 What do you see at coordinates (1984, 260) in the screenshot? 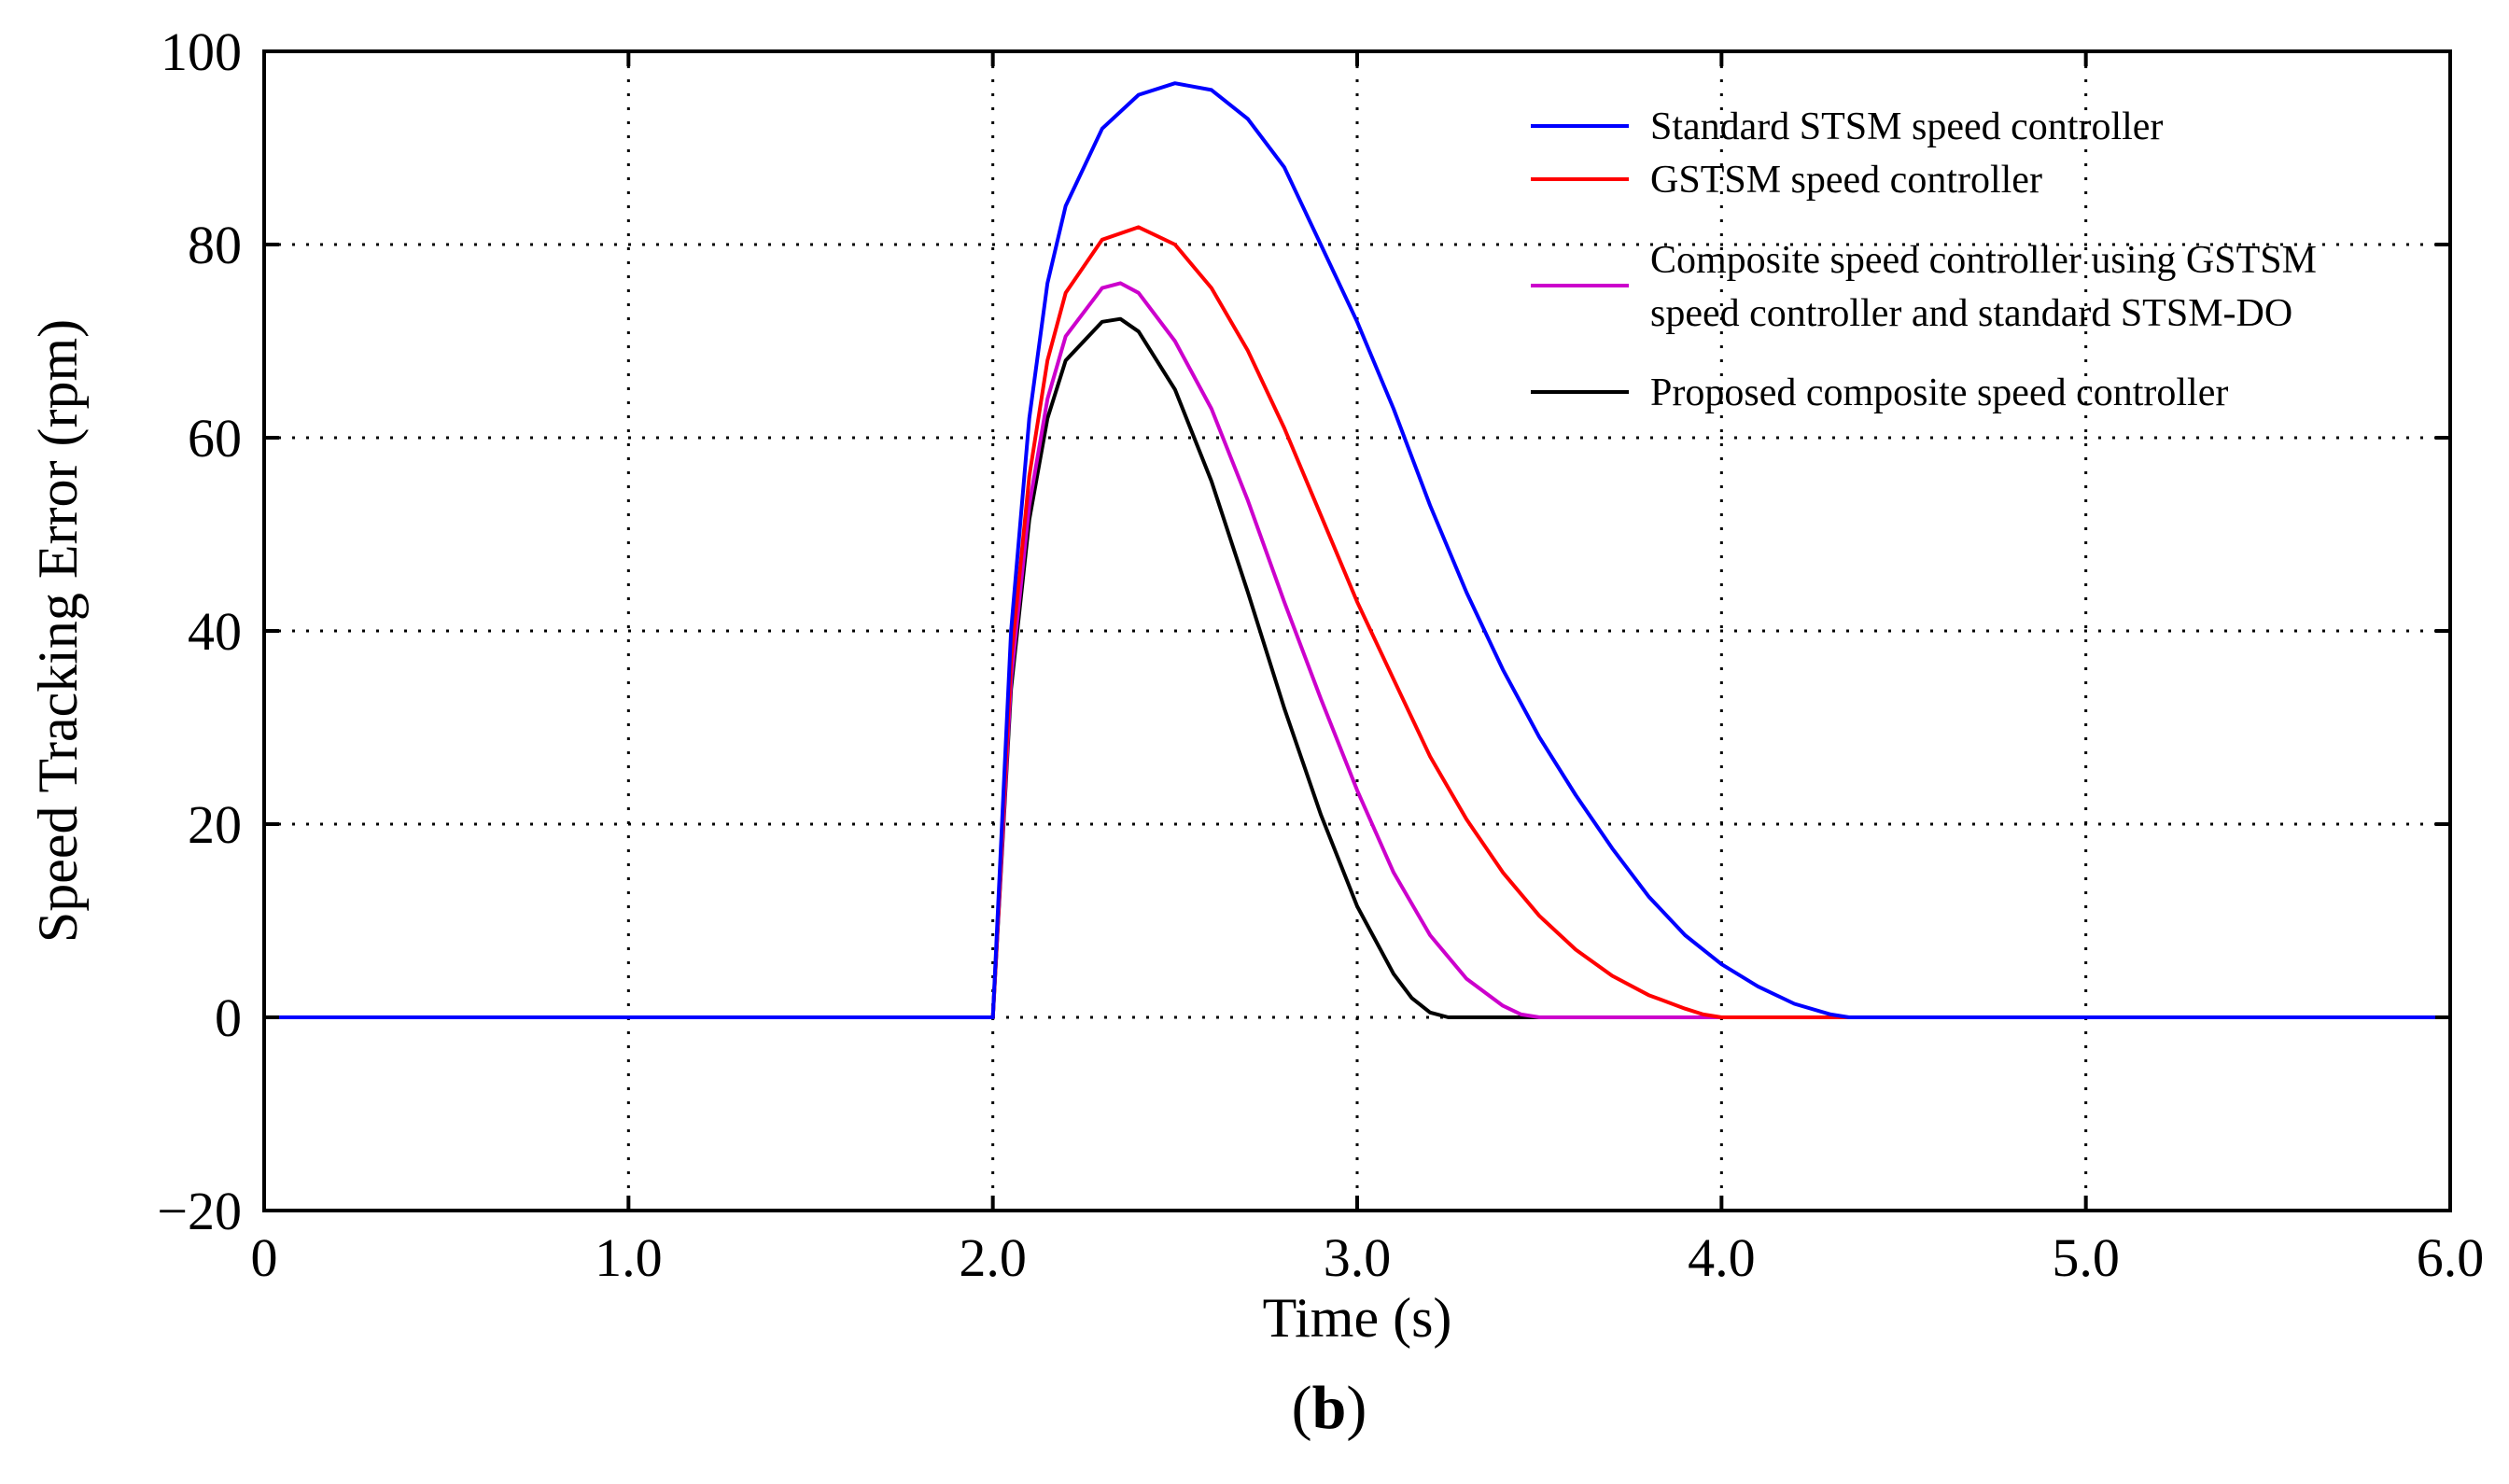
I see `legend-label-line: Composite speed controller using GSTSM` at bounding box center [1984, 260].